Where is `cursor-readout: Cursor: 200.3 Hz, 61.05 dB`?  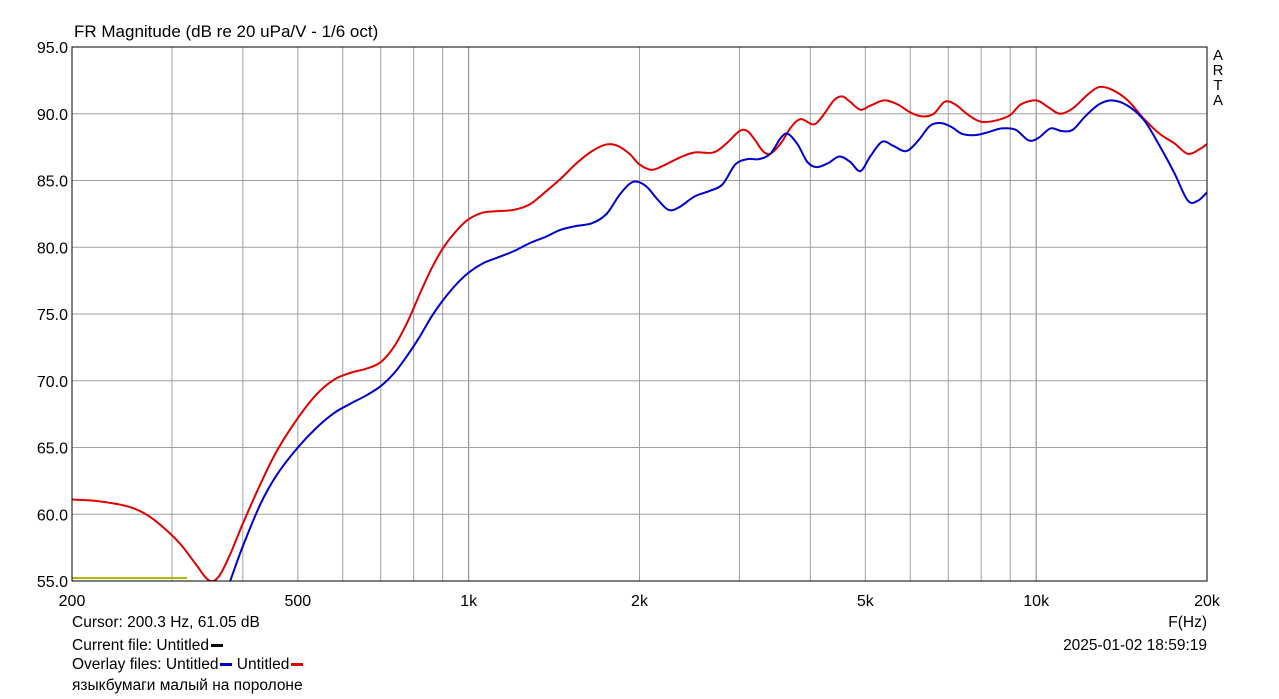
cursor-readout: Cursor: 200.3 Hz, 61.05 dB is located at coordinates (166, 622).